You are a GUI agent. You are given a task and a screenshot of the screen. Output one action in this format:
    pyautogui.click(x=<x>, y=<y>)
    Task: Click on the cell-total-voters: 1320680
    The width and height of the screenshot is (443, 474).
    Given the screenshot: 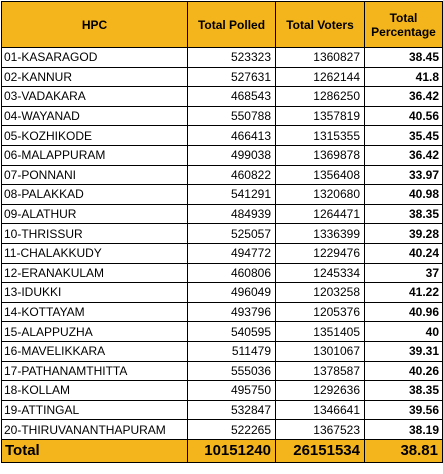 What is the action you would take?
    pyautogui.click(x=320, y=194)
    